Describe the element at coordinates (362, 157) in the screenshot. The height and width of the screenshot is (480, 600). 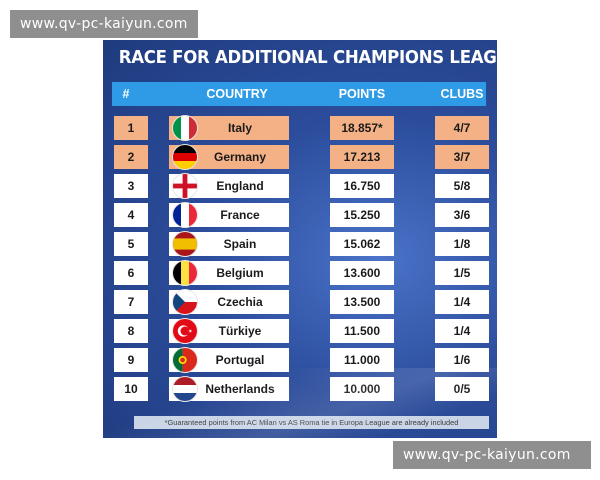
I see `points-cell: 17.213` at that location.